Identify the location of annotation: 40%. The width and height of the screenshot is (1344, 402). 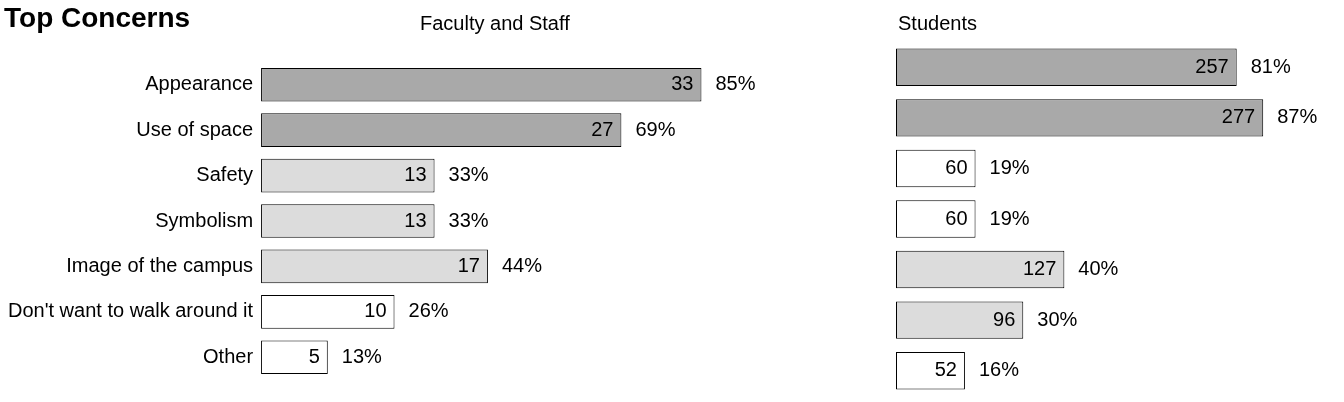
(1098, 268).